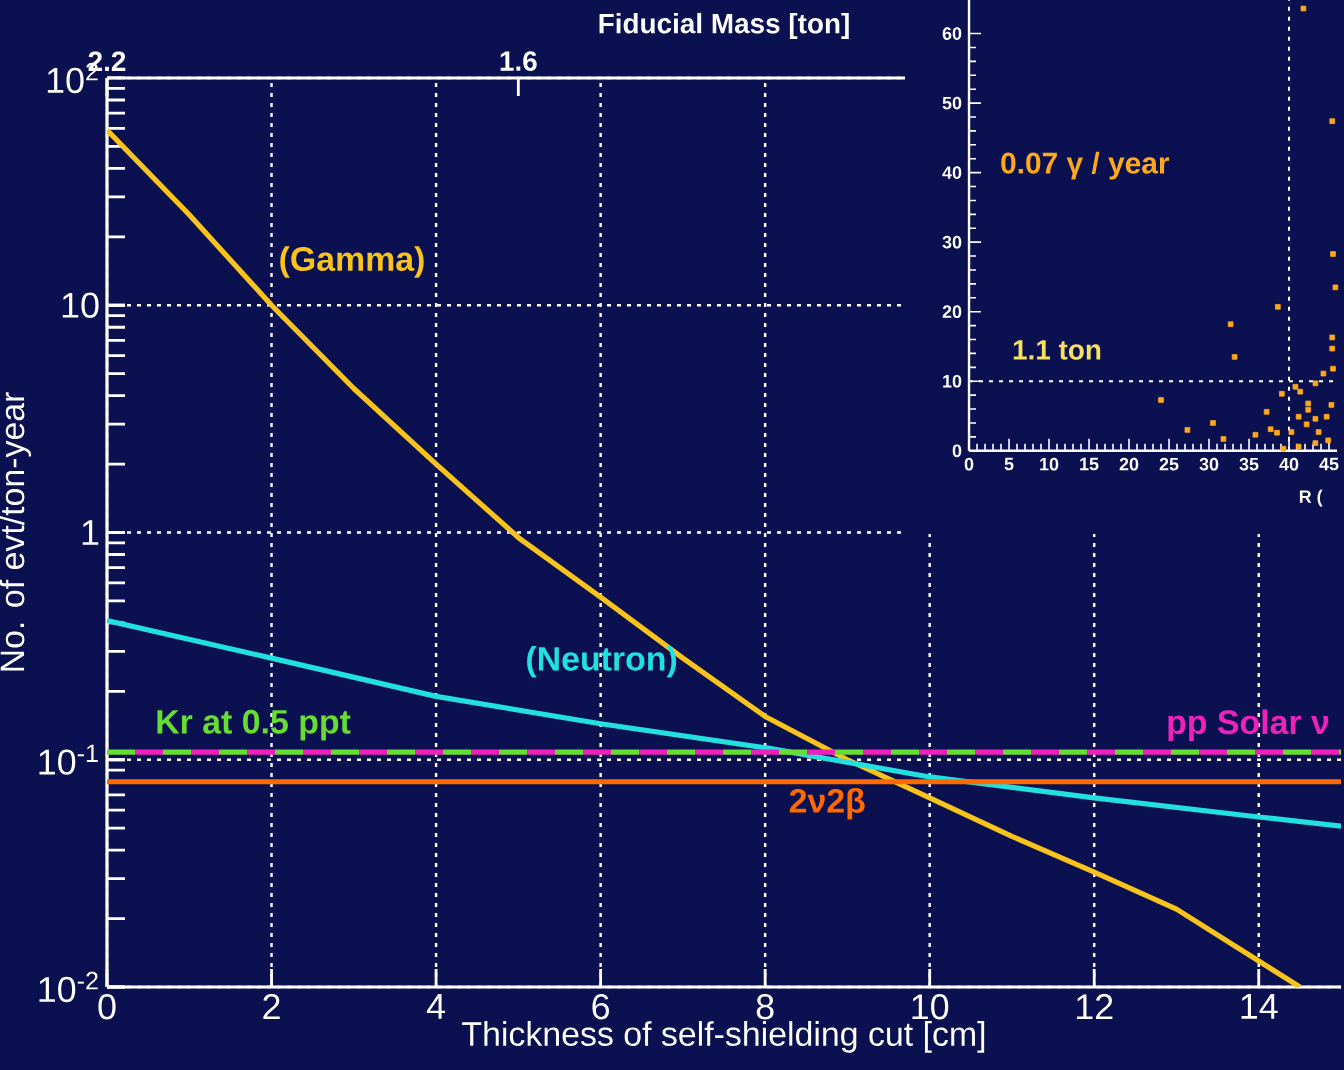 The width and height of the screenshot is (1344, 1070). I want to click on y-tick-label: 10$^{-1}$, so click(68, 759).